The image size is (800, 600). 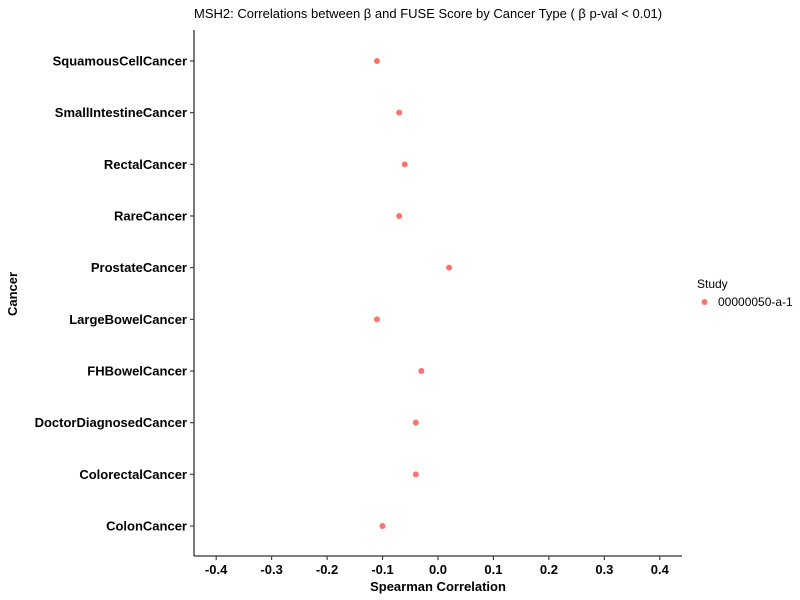 I want to click on legend-key, so click(x=704, y=302).